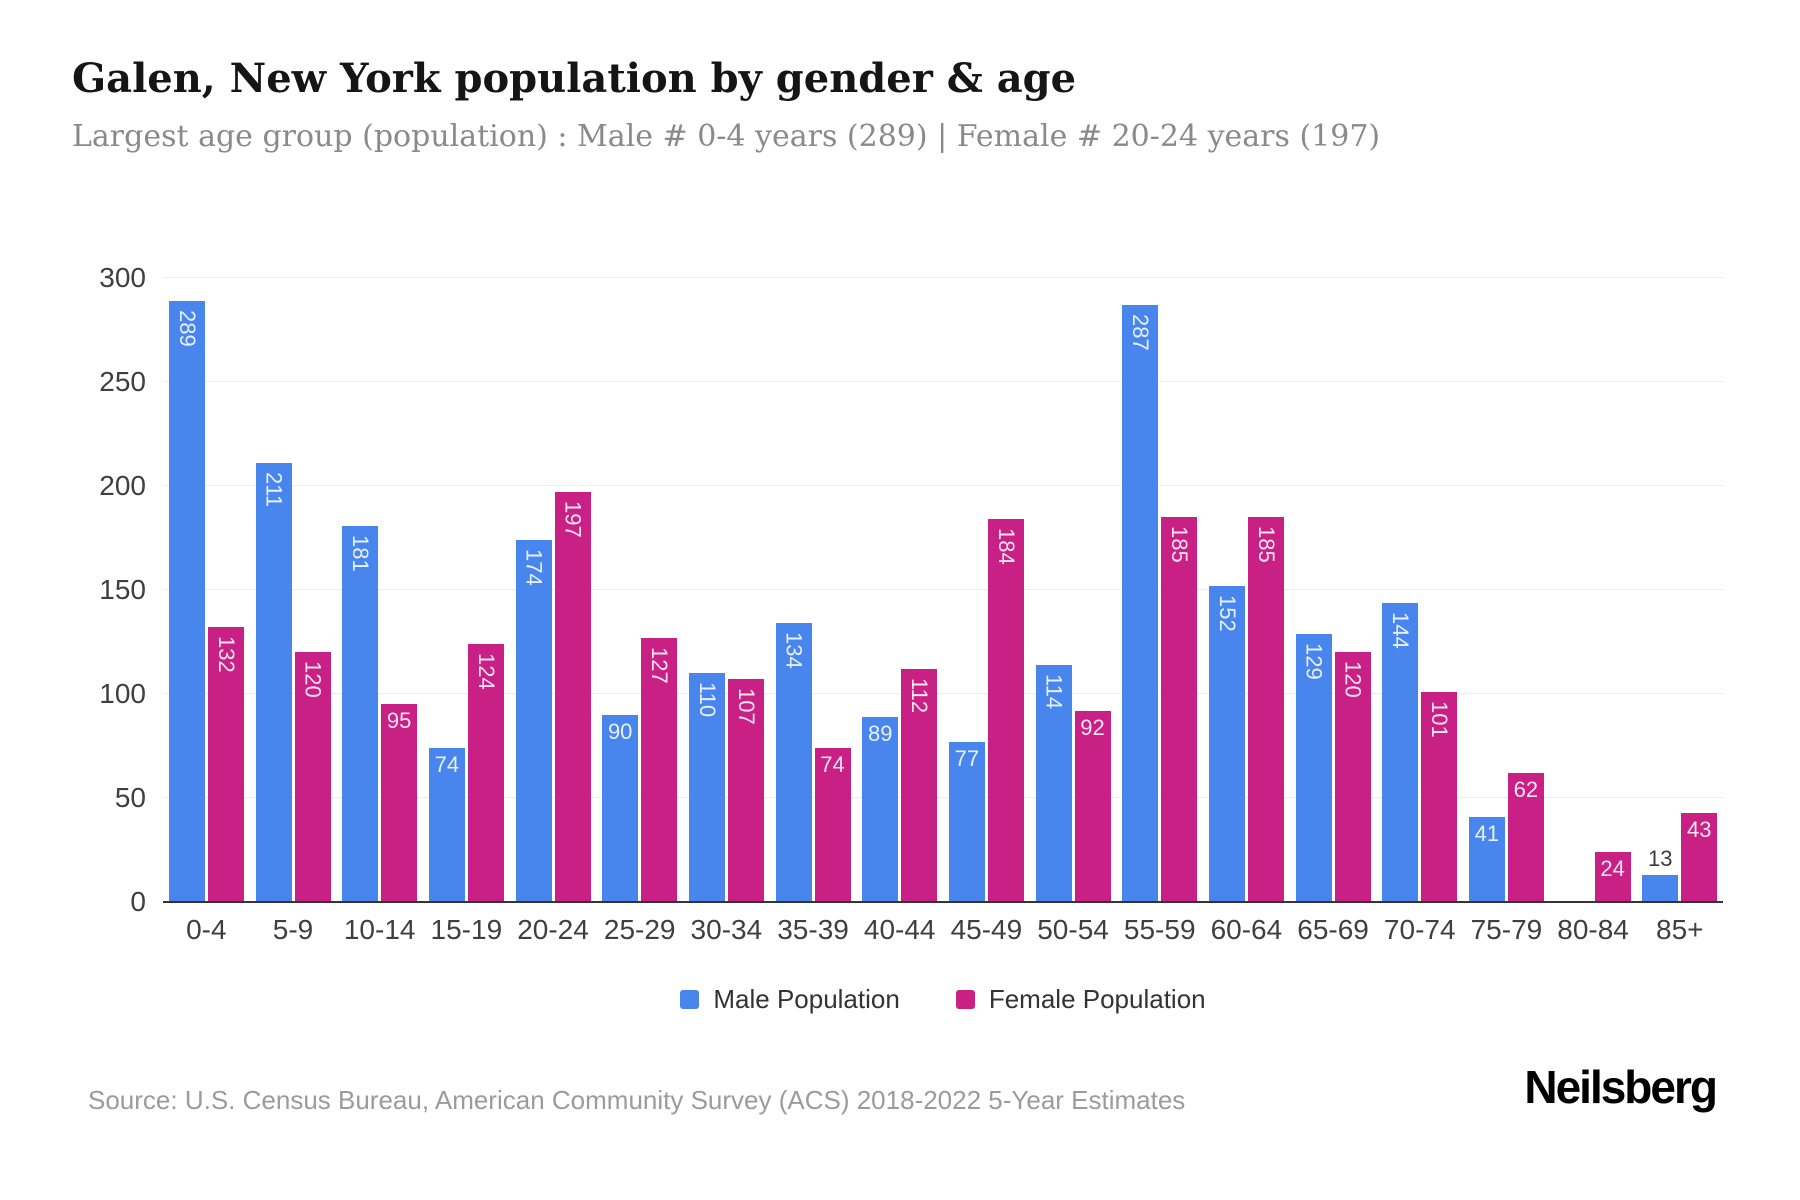 Image resolution: width=1800 pixels, height=1200 pixels. Describe the element at coordinates (206, 611) in the screenshot. I see `bar-group-0-4: 289 132 0-4` at that location.